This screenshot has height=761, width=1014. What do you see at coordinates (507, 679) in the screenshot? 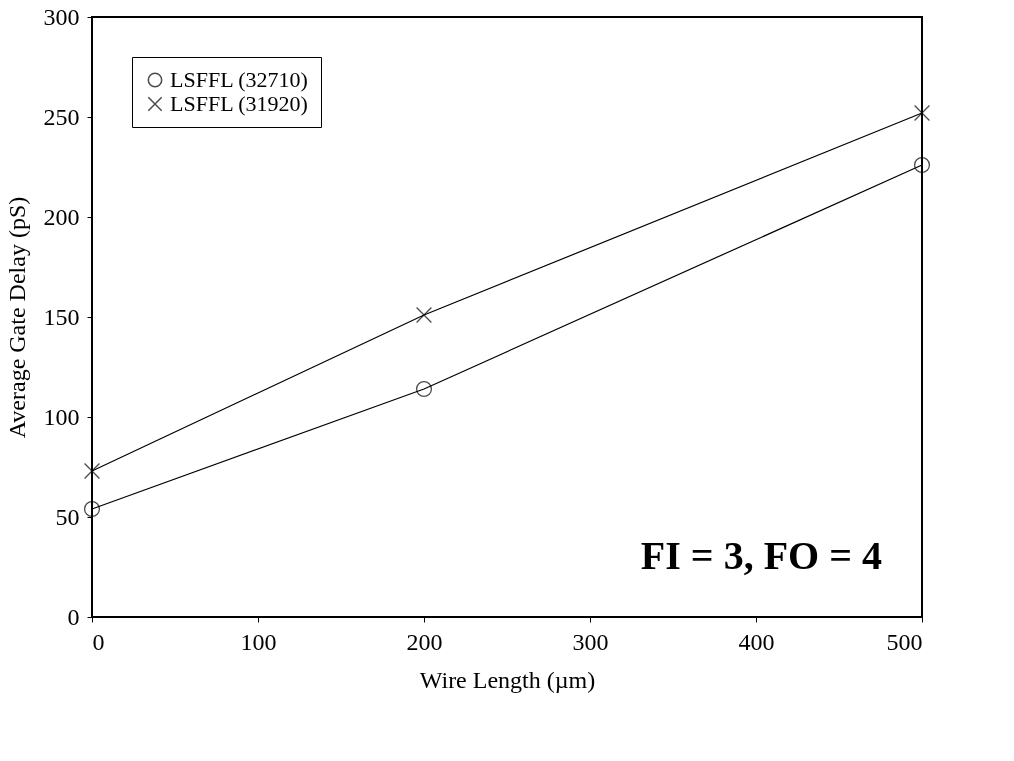
I see `x-axis-title: Wire Length (µm)` at bounding box center [507, 679].